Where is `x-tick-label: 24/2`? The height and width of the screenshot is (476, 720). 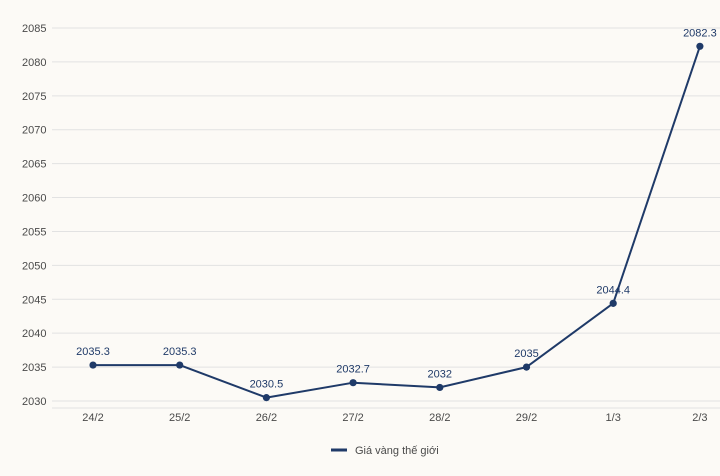
x-tick-label: 24/2 is located at coordinates (92, 418).